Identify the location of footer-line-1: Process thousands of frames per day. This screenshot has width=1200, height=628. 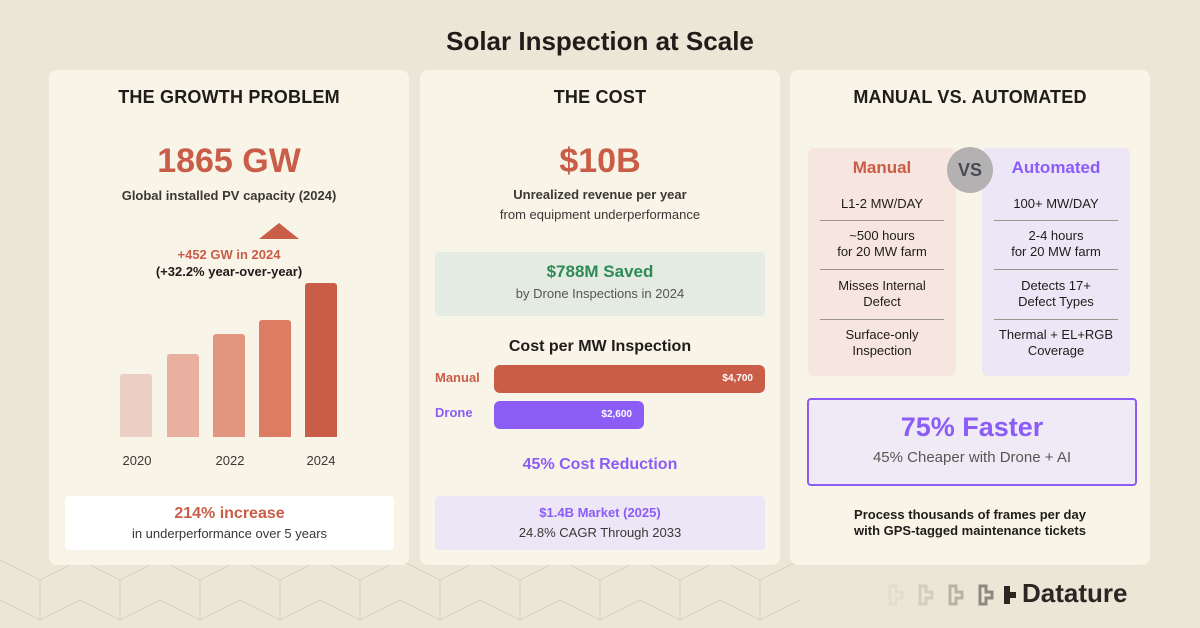
(970, 514).